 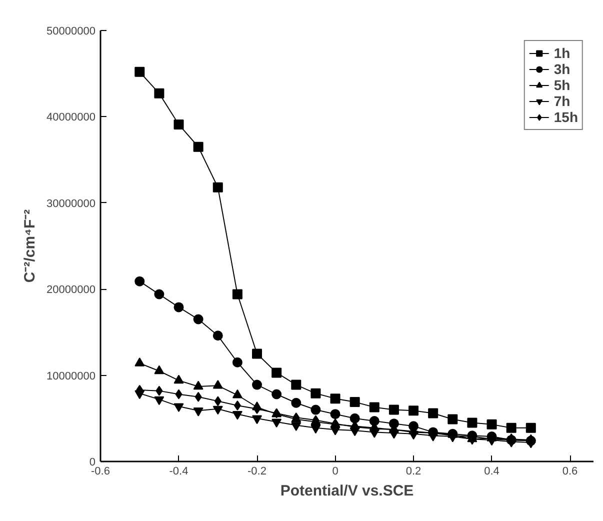 I want to click on x-tick-label: -0.4, so click(x=178, y=472).